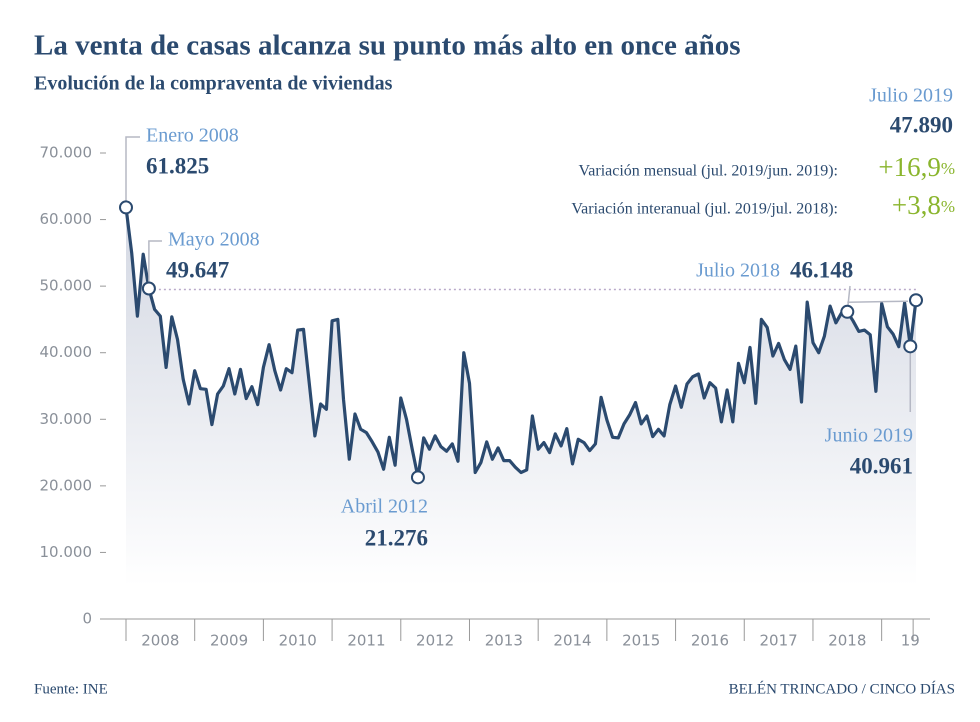 The image size is (980, 722). I want to click on x-tick-label: 2013, so click(504, 641).